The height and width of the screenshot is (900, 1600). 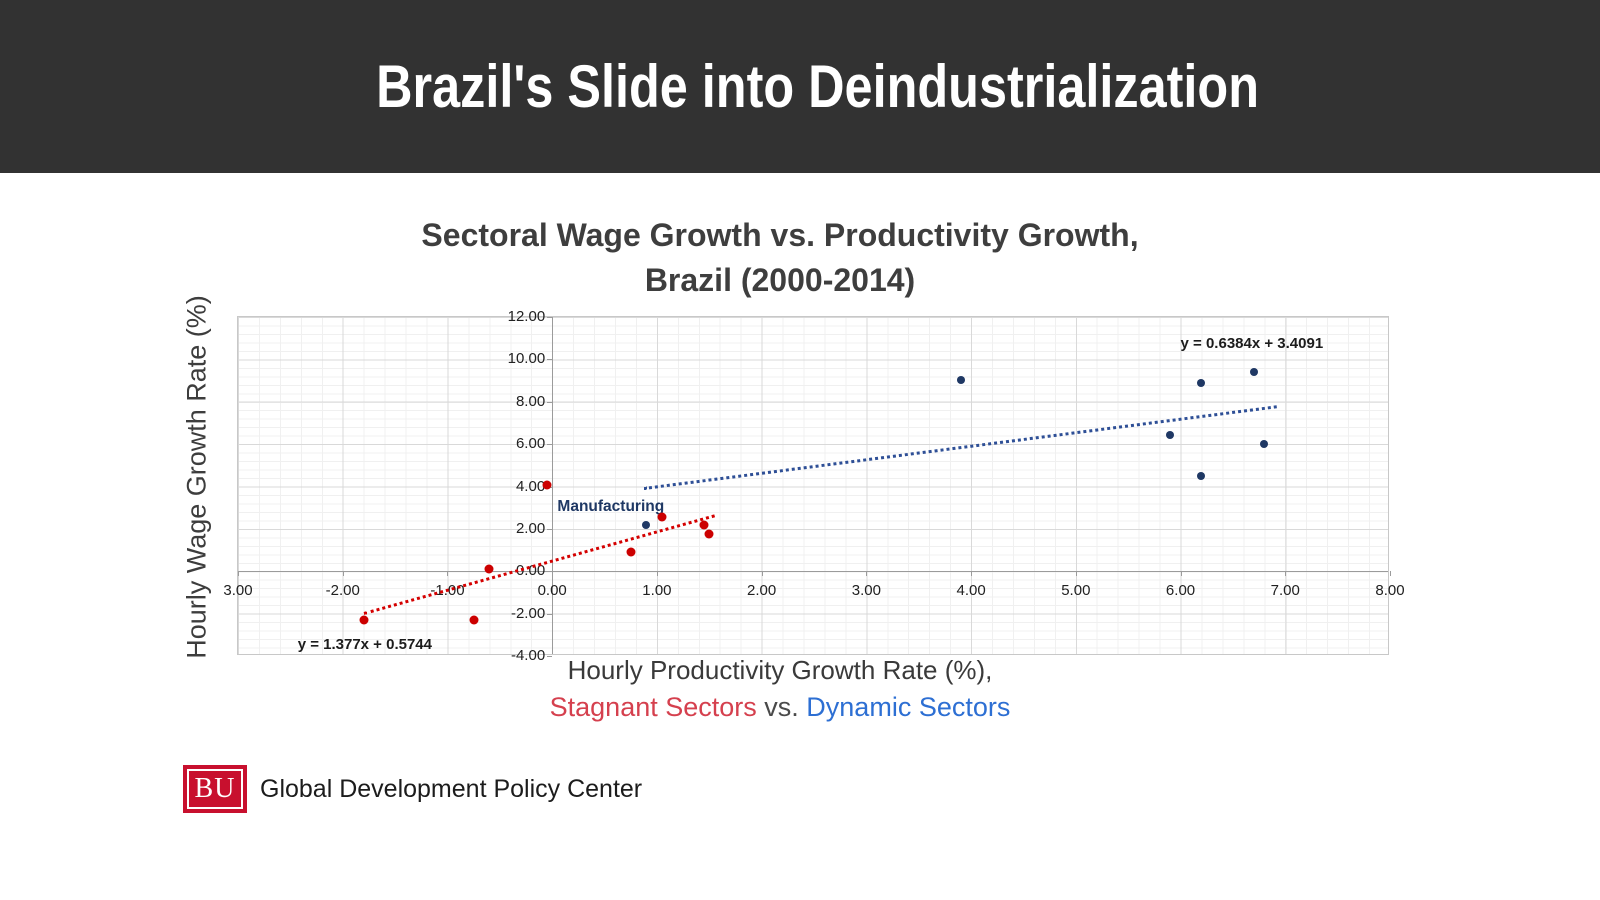 What do you see at coordinates (196, 477) in the screenshot?
I see `y-axis-label: Hourly Wage Growth Rate (%)` at bounding box center [196, 477].